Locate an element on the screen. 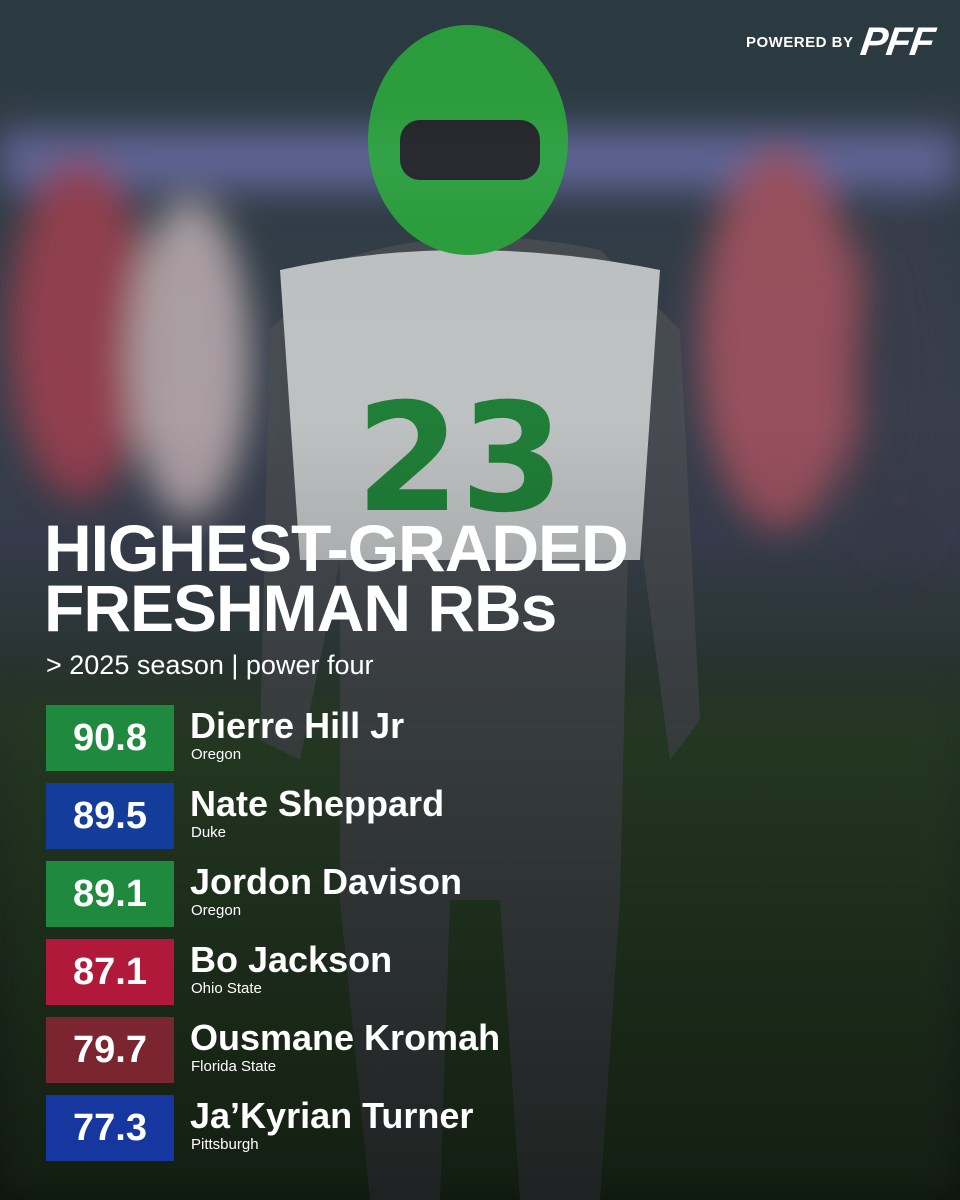 This screenshot has height=1200, width=960. player-school: Ohio State is located at coordinates (226, 988).